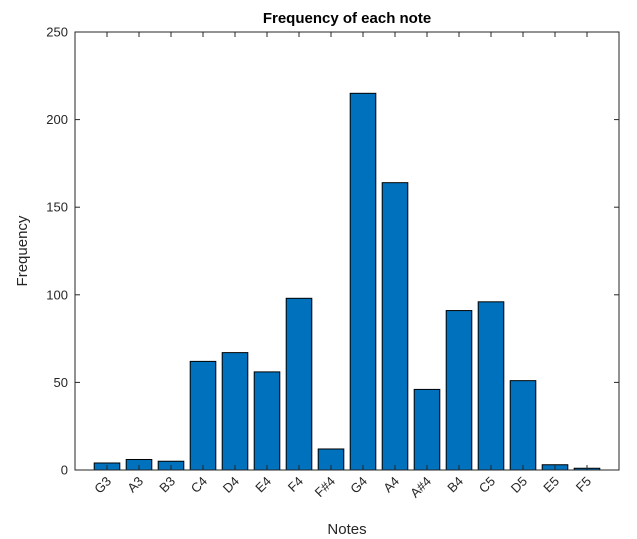 The image size is (637, 539). I want to click on x-tick-label: G3, so click(102, 485).